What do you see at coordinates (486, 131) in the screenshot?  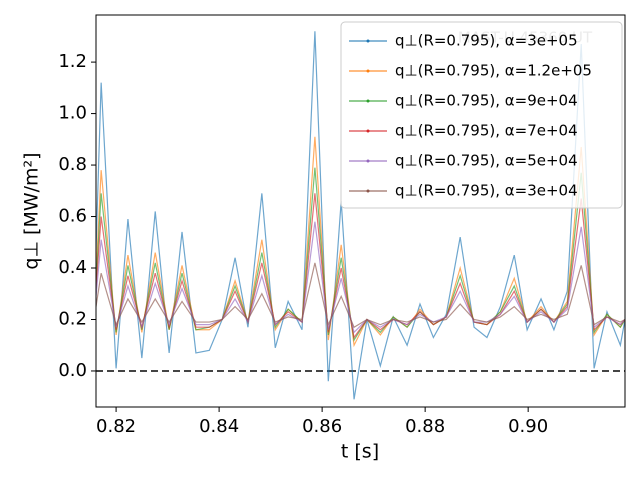 I see `legend-label: q⊥(R=0.795), α=7e+04` at bounding box center [486, 131].